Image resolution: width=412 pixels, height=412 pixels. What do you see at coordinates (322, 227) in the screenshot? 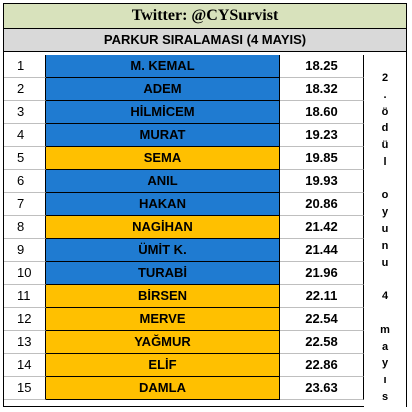
I see `time-cell: 21.42` at bounding box center [322, 227].